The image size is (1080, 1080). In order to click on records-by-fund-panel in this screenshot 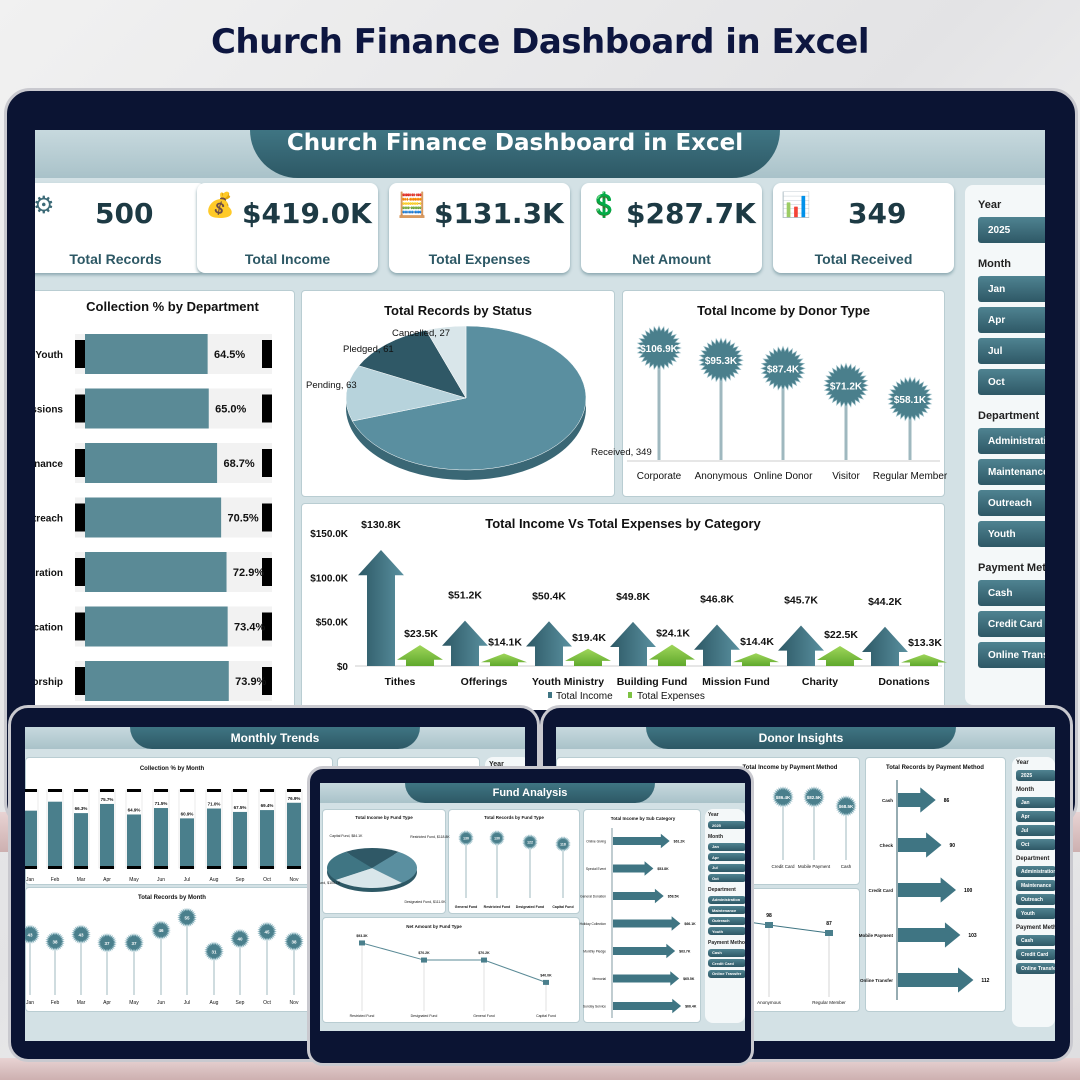, I will do `click(514, 861)`.